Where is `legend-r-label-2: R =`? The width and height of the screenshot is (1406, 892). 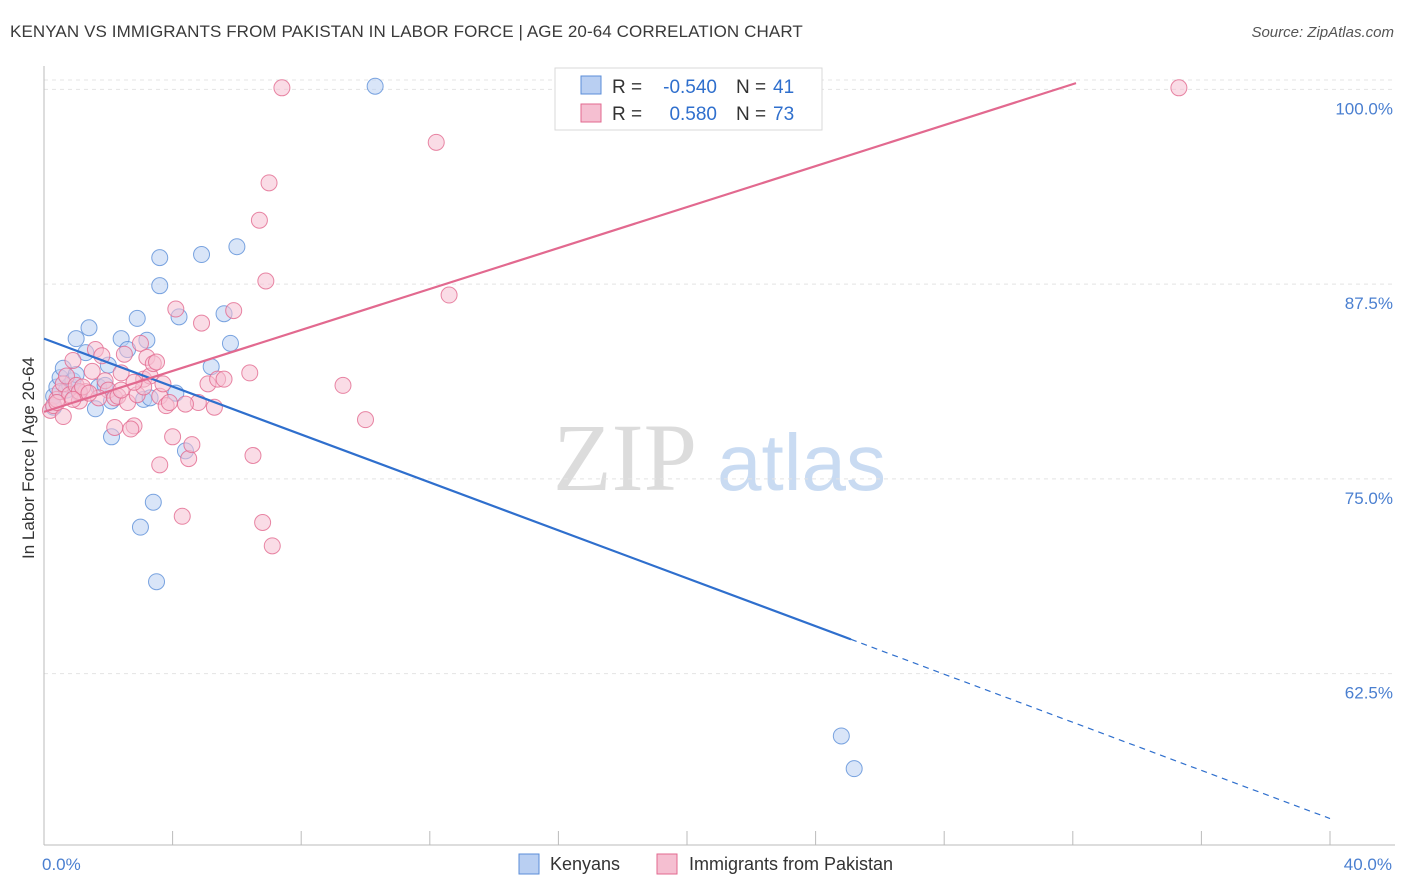
legend-r-label-2: R = is located at coordinates (627, 114).